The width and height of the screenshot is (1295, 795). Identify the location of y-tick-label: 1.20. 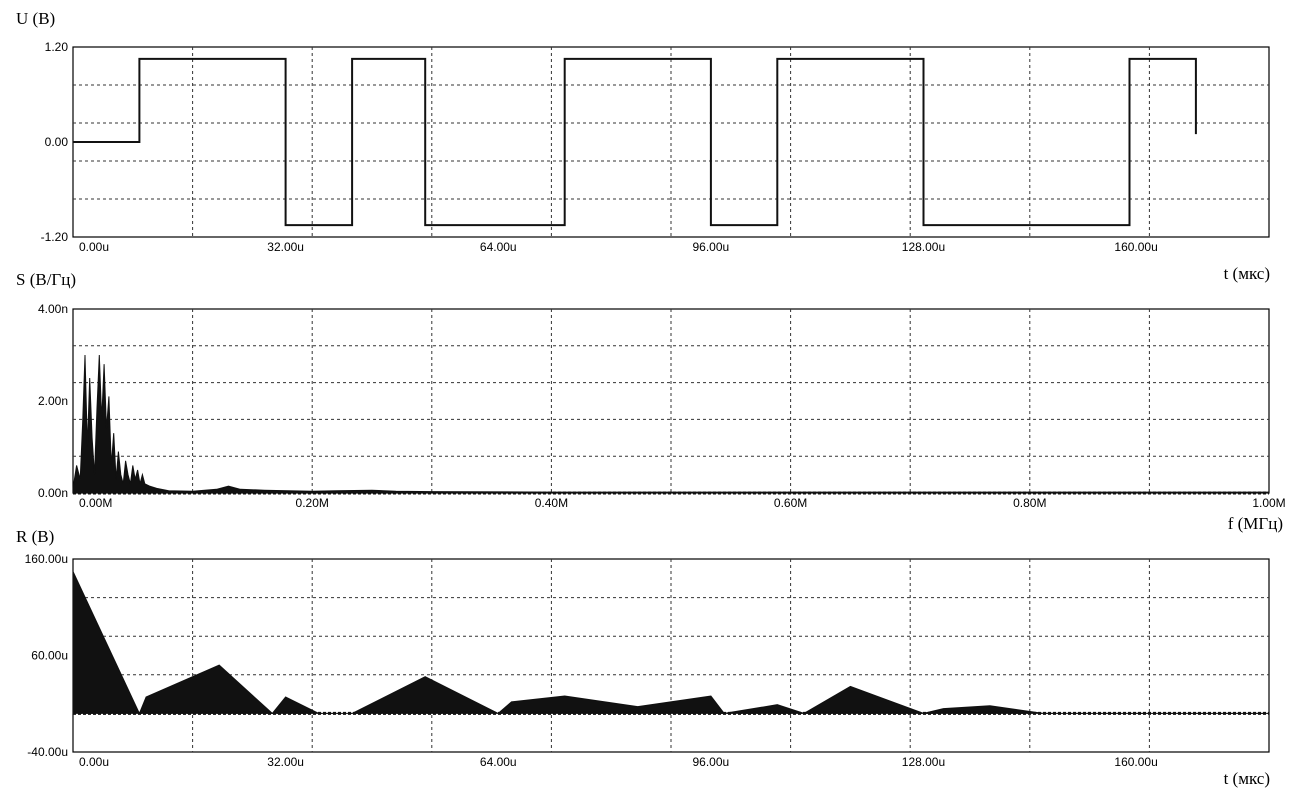
(57, 47).